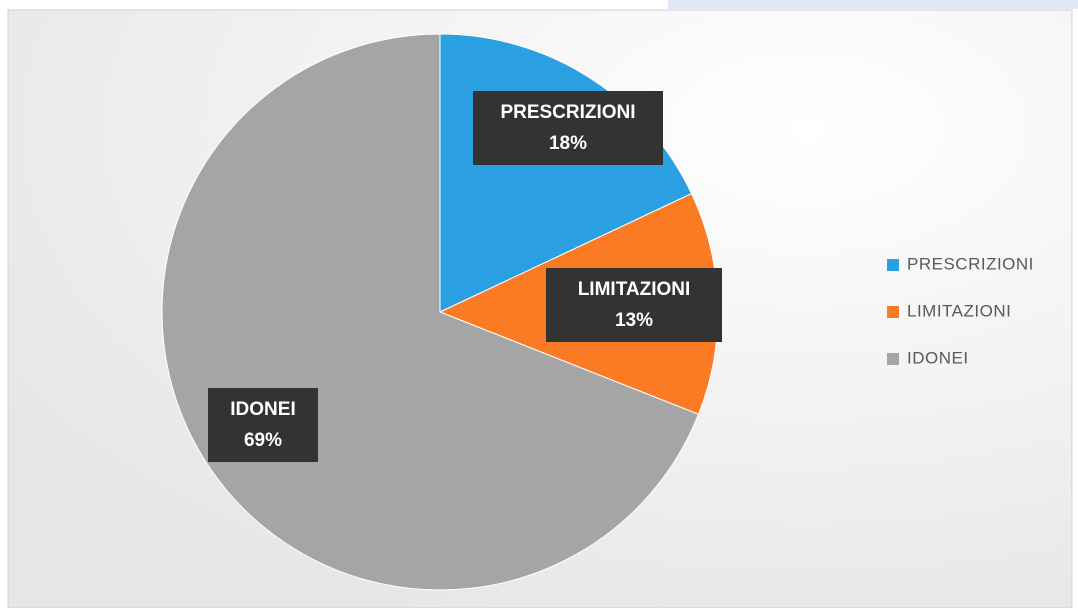  I want to click on data-label-value: 69%, so click(263, 440).